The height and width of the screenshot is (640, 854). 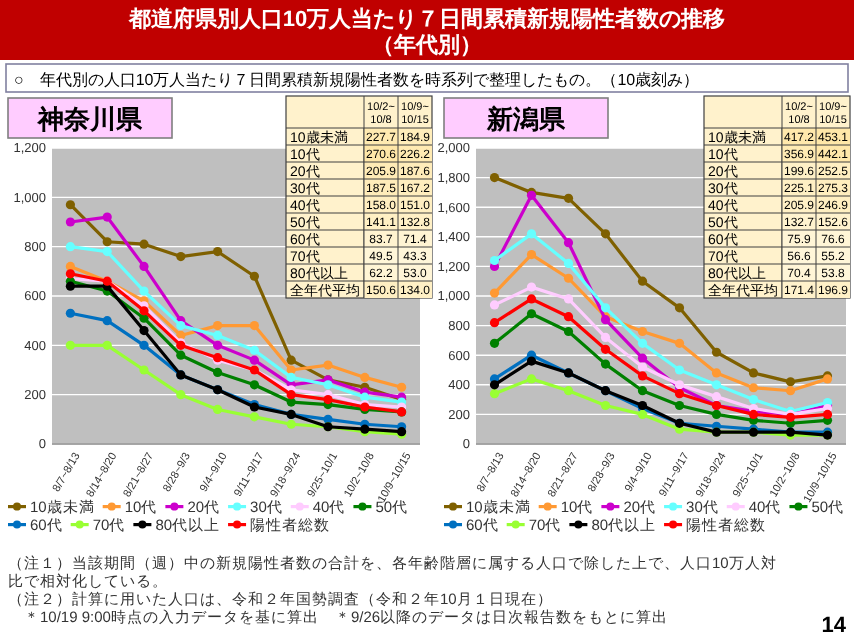 What do you see at coordinates (90, 119) in the screenshot?
I see `chart-title: 神奈川県` at bounding box center [90, 119].